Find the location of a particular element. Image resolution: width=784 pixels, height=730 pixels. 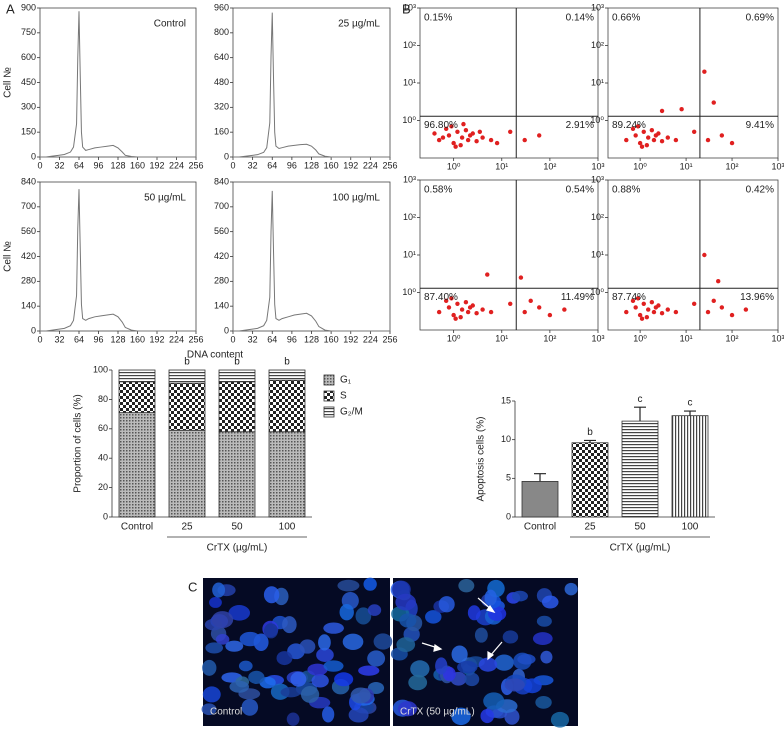

legend-label: G₂/M is located at coordinates (351, 412).